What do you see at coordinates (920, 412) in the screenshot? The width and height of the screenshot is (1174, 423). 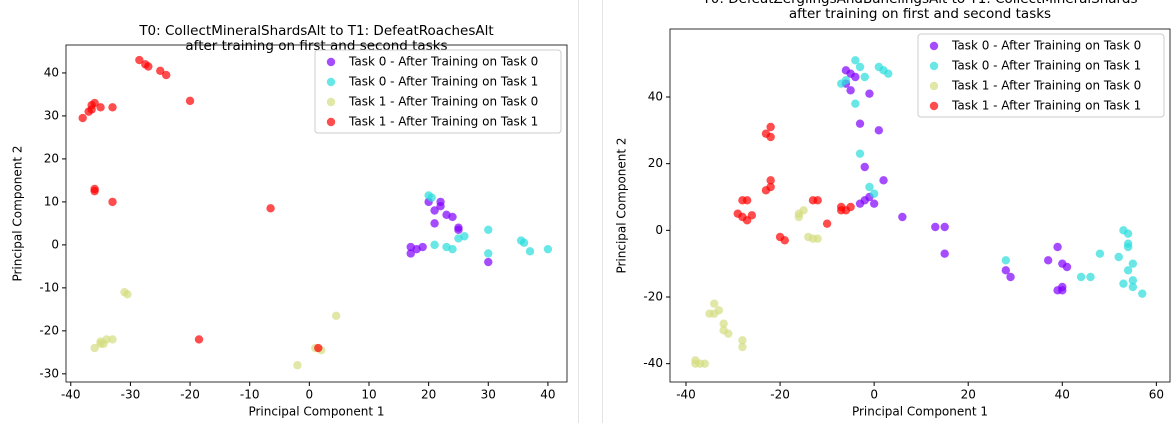 I see `x-axis-label: Principal Component 1` at bounding box center [920, 412].